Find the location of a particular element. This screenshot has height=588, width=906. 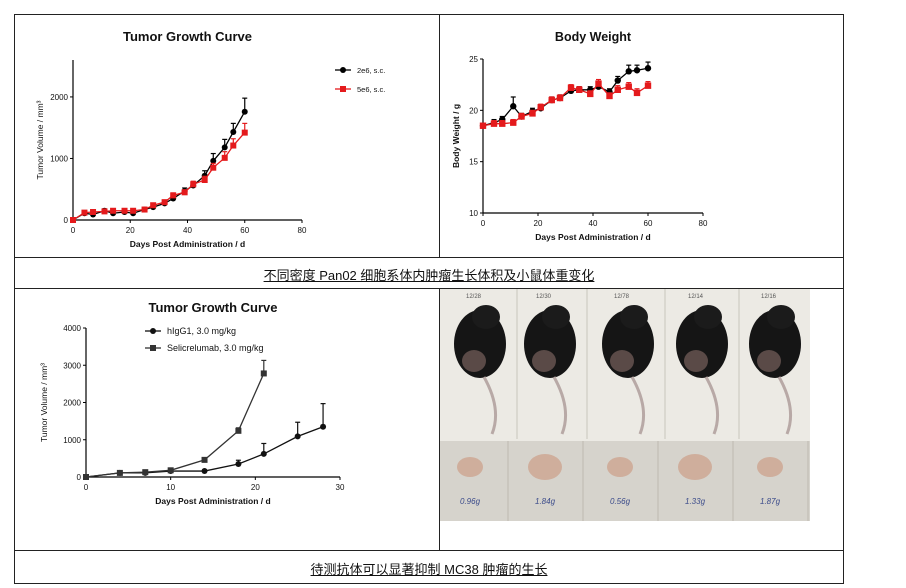

caption-top: 不同密度 Pan02 细胞系体内肿瘤生长体积及小鼠体重变化 is located at coordinates (429, 275).